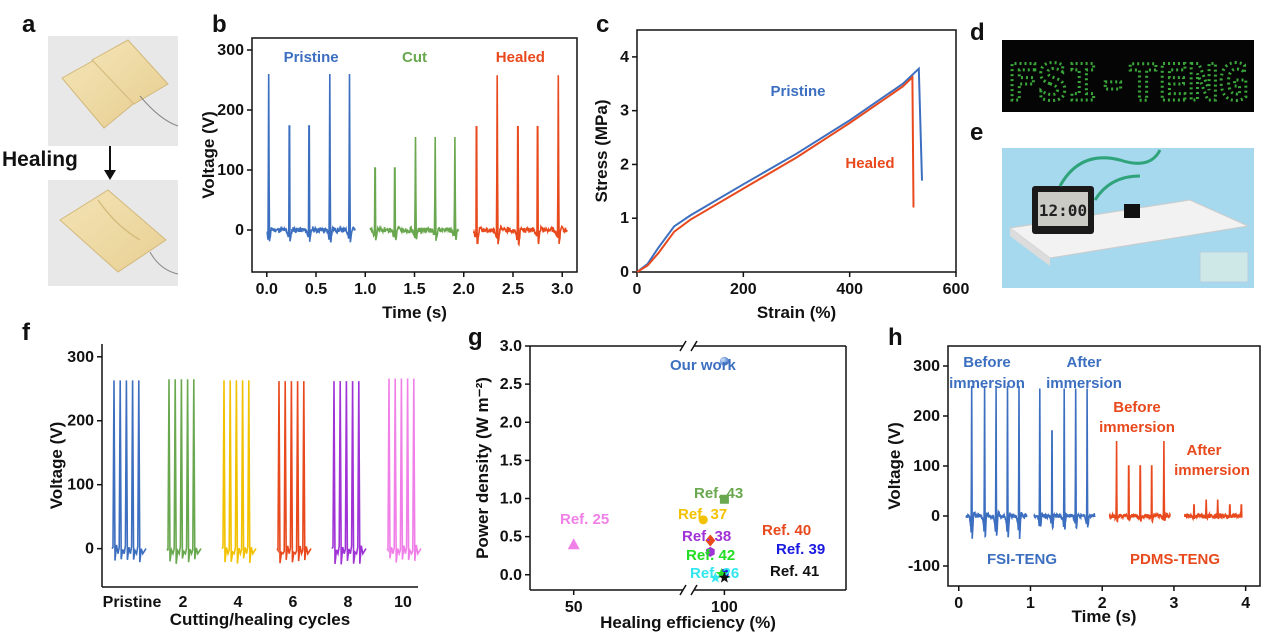 This screenshot has height=641, width=1269. I want to click on chart-g-point-ref-43-label: Ref. 43, so click(718, 493).